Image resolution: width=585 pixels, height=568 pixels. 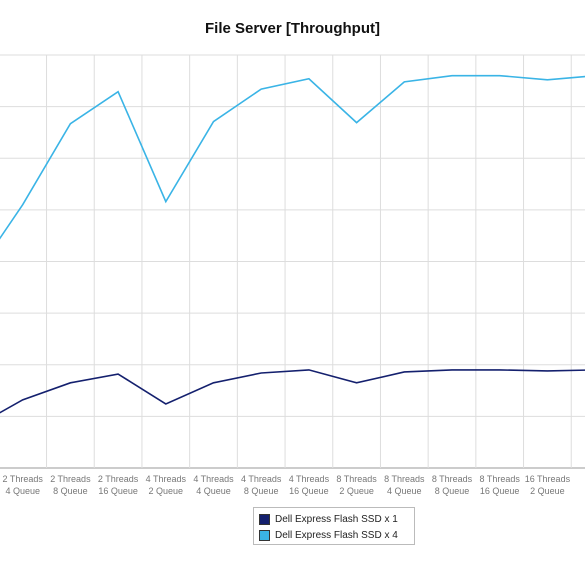 I want to click on x-tick-label: 4 Threads 4 Queue, so click(x=213, y=485).